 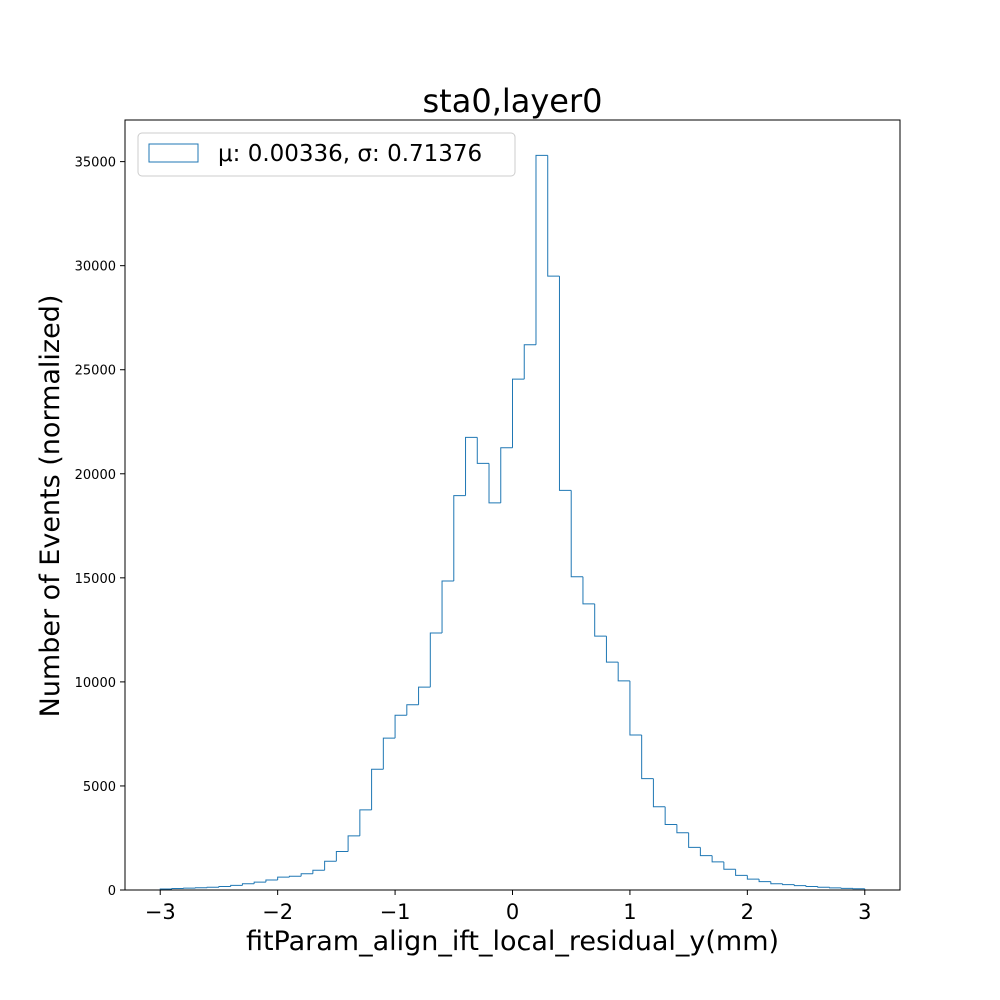 I want to click on x-tick-label: −2, so click(x=277, y=912).